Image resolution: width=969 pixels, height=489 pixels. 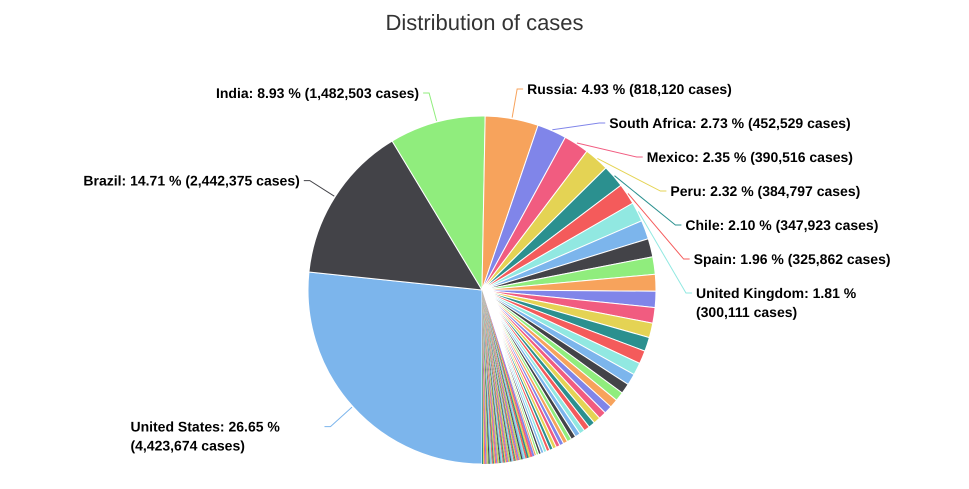 What do you see at coordinates (205, 436) in the screenshot?
I see `slice-label: United States: 26.65 % (4,423,674 cases)` at bounding box center [205, 436].